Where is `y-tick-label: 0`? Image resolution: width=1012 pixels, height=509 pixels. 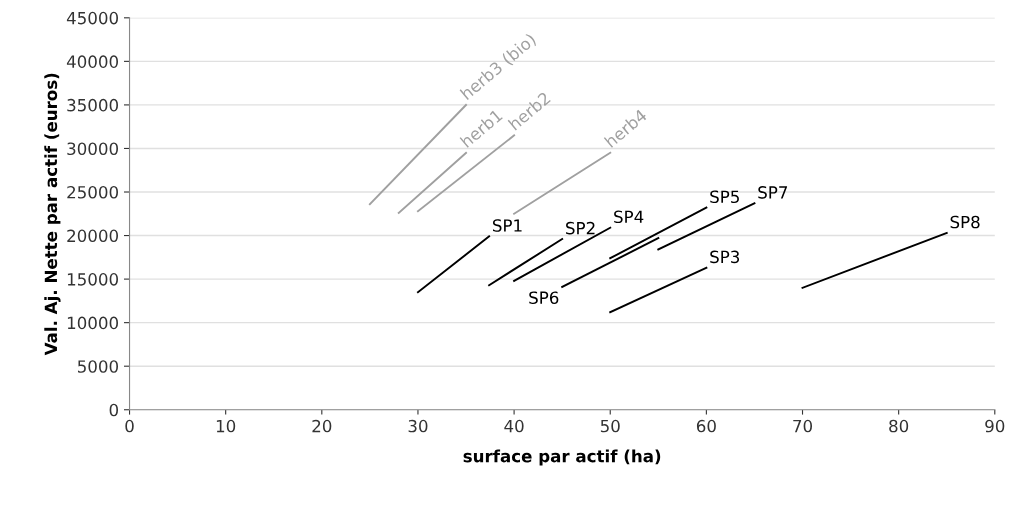
y-tick-label: 0 is located at coordinates (114, 410).